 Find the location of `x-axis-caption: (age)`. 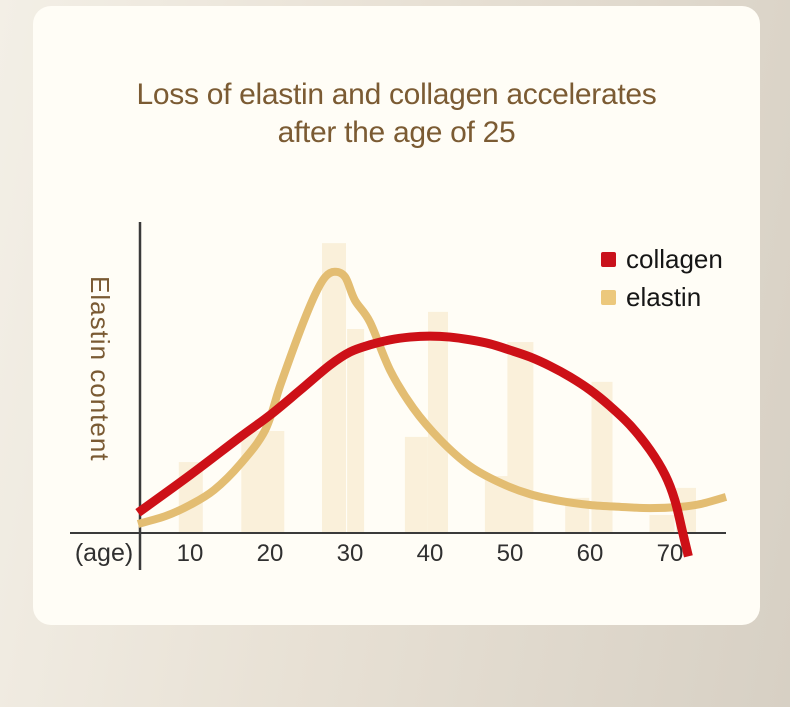

x-axis-caption: (age) is located at coordinates (104, 553).